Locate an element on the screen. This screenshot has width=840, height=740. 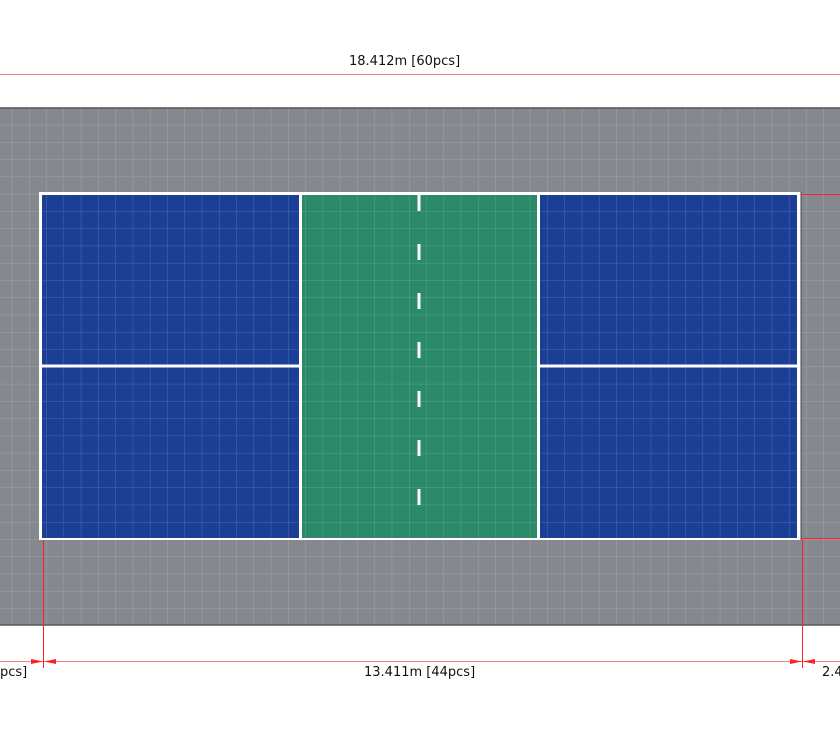
overall-width-label: 18.412m [60pcs] is located at coordinates (405, 61).